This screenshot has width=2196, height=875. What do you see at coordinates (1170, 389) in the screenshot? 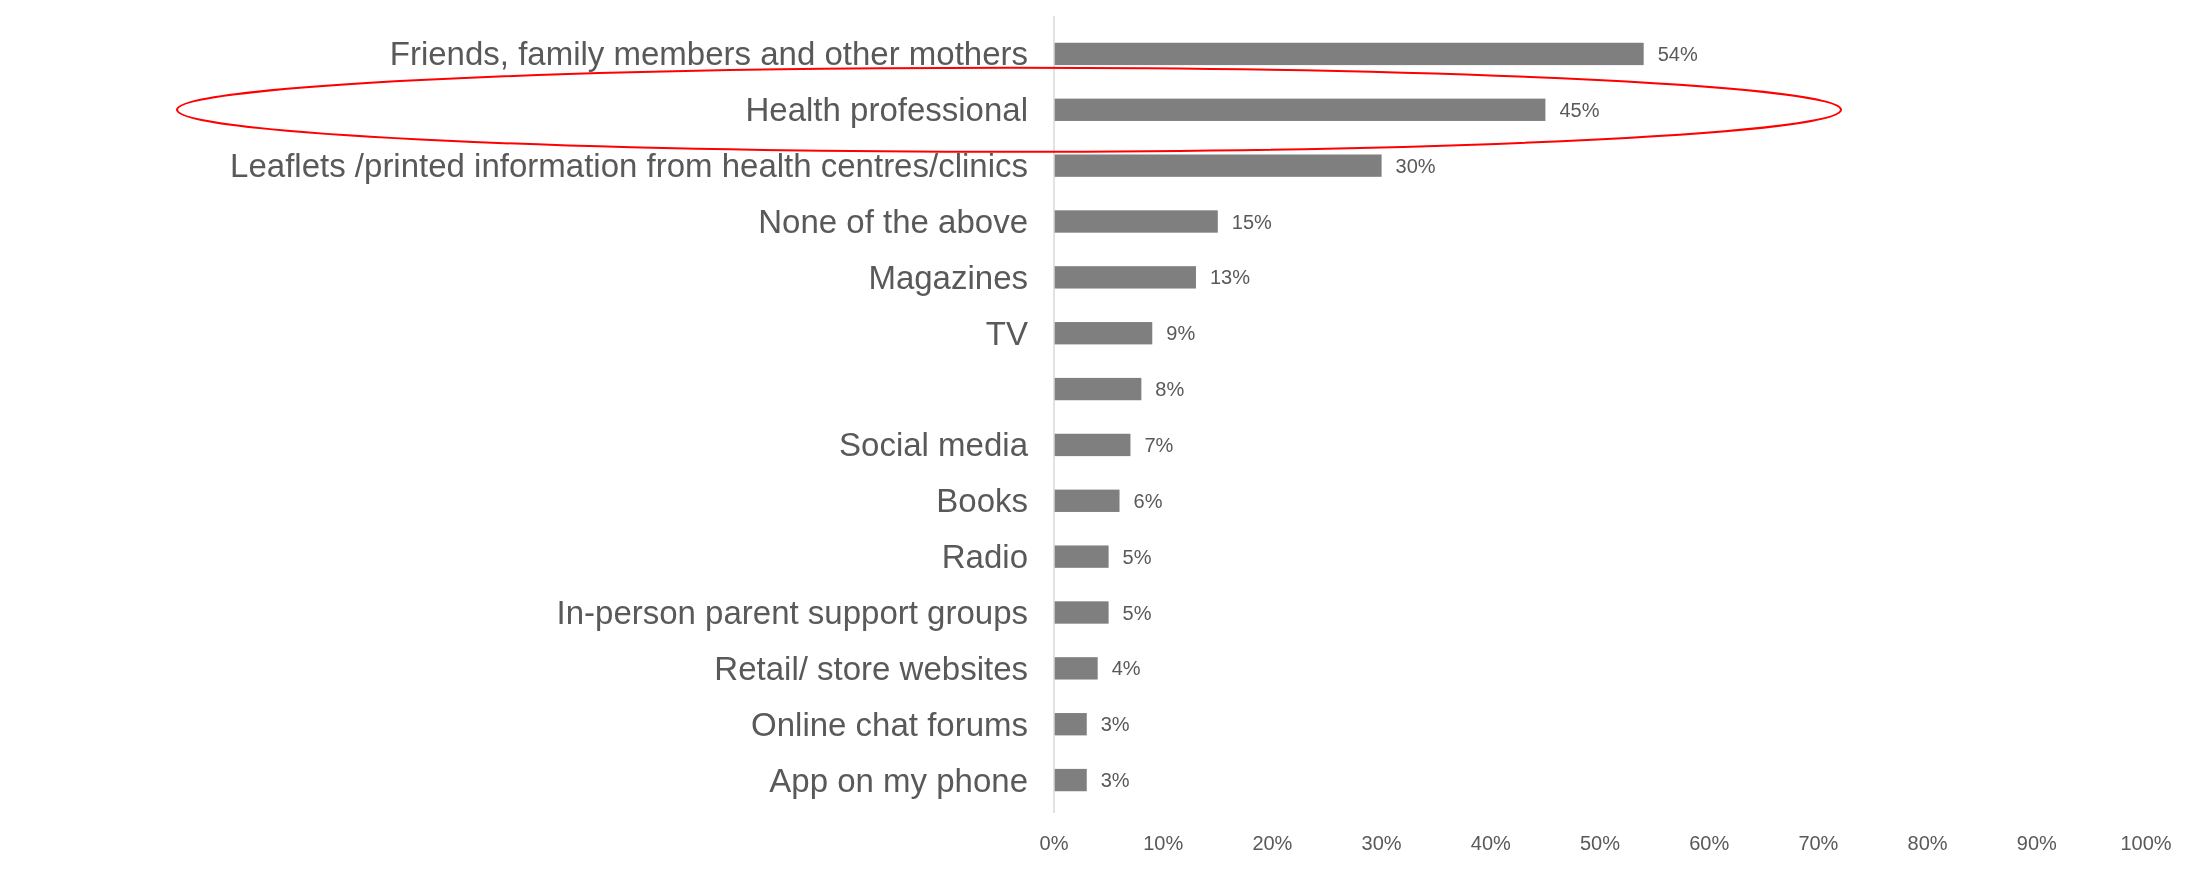
I see `data-label: 8%` at bounding box center [1170, 389].